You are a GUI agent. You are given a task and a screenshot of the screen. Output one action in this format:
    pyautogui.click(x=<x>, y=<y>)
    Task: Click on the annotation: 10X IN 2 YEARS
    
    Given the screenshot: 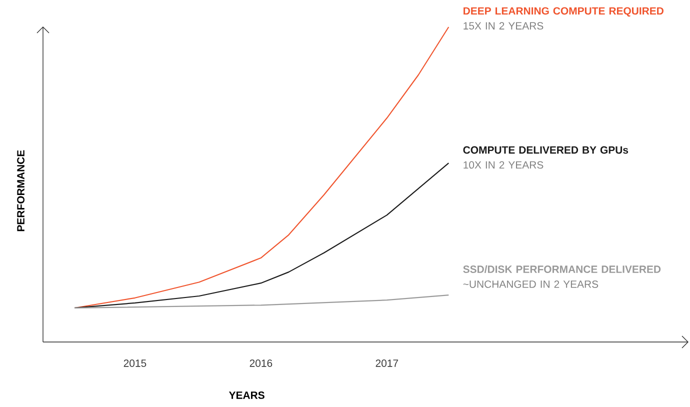 What is the action you would take?
    pyautogui.click(x=504, y=165)
    